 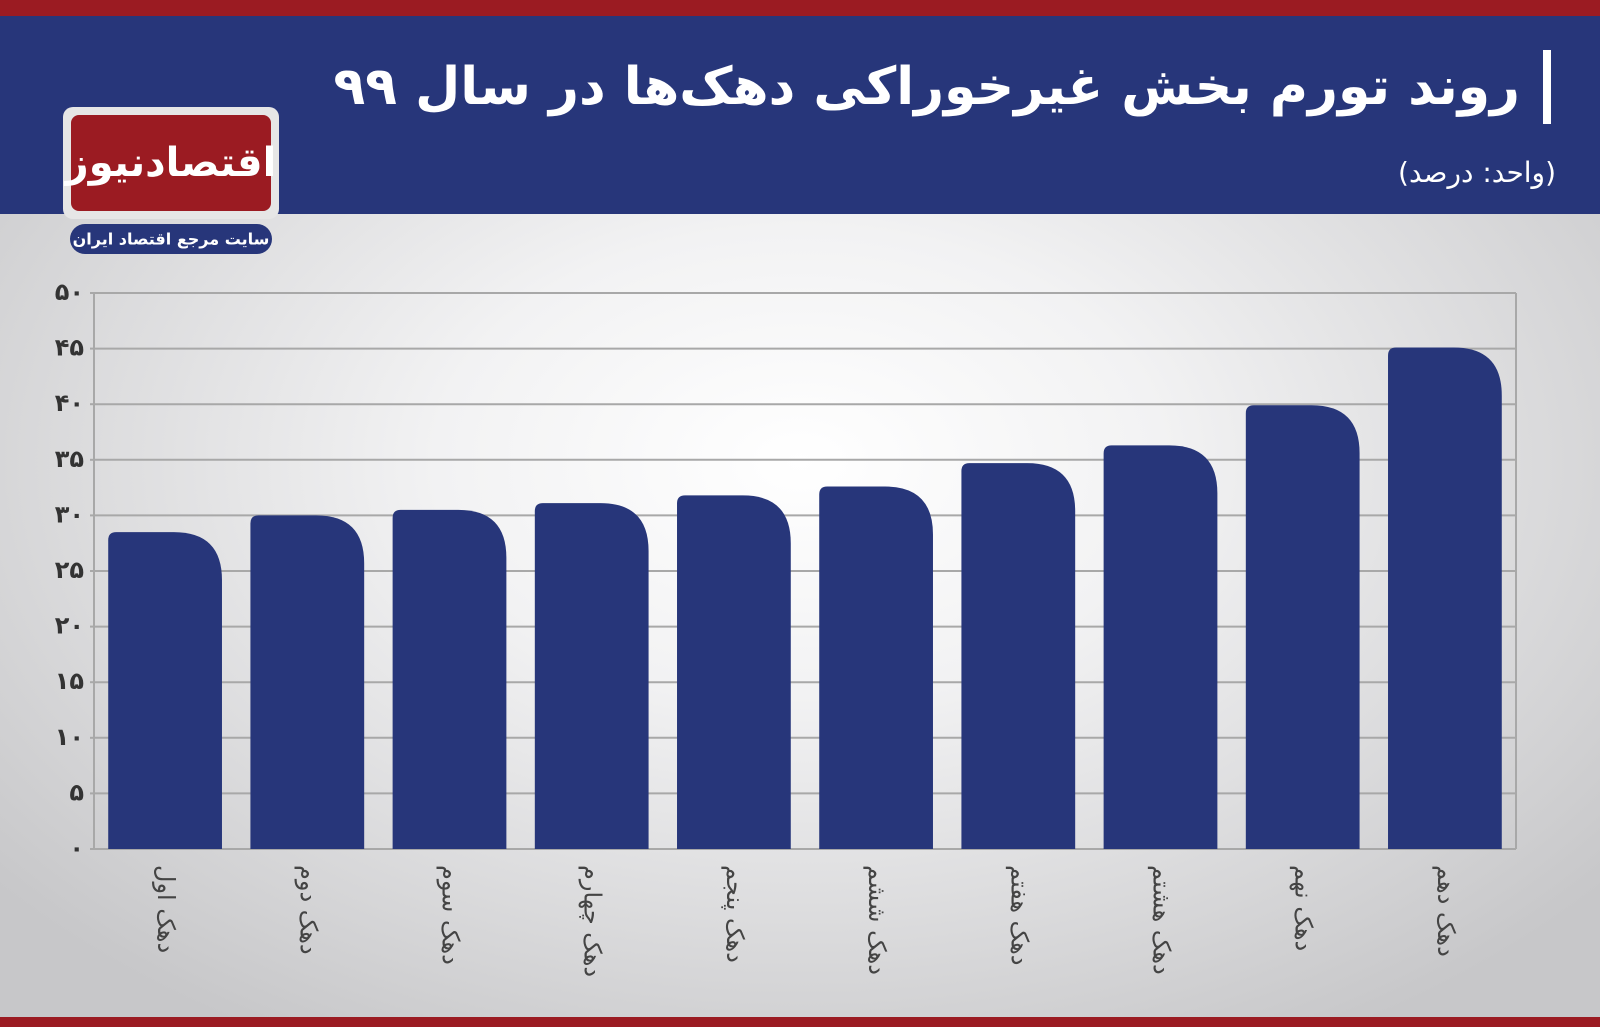 I want to click on x-tick-label: دهک دوم, so click(x=308, y=910).